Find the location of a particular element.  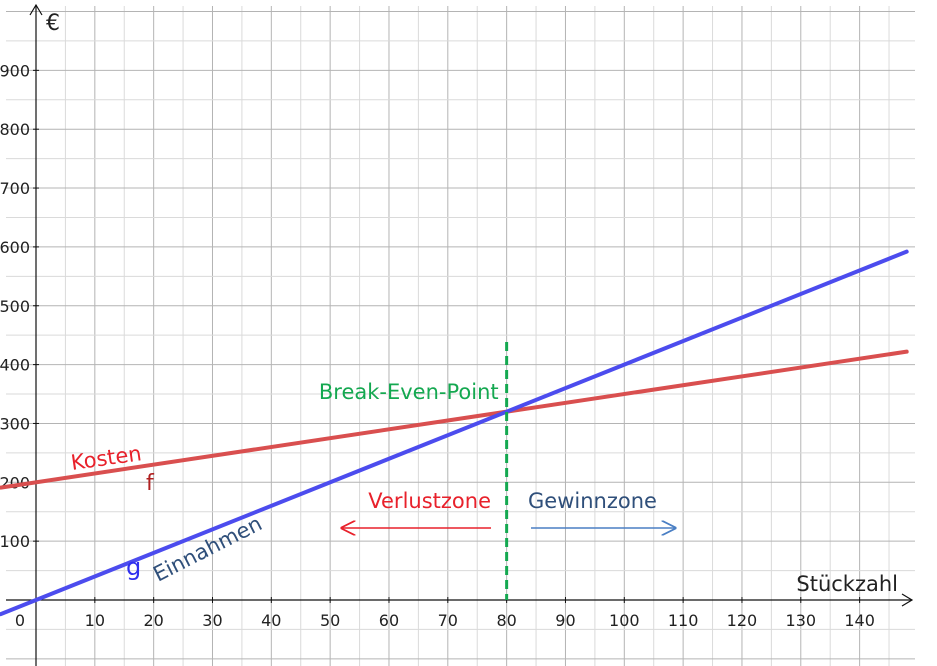

y-tick-label: 800 is located at coordinates (15, 129).